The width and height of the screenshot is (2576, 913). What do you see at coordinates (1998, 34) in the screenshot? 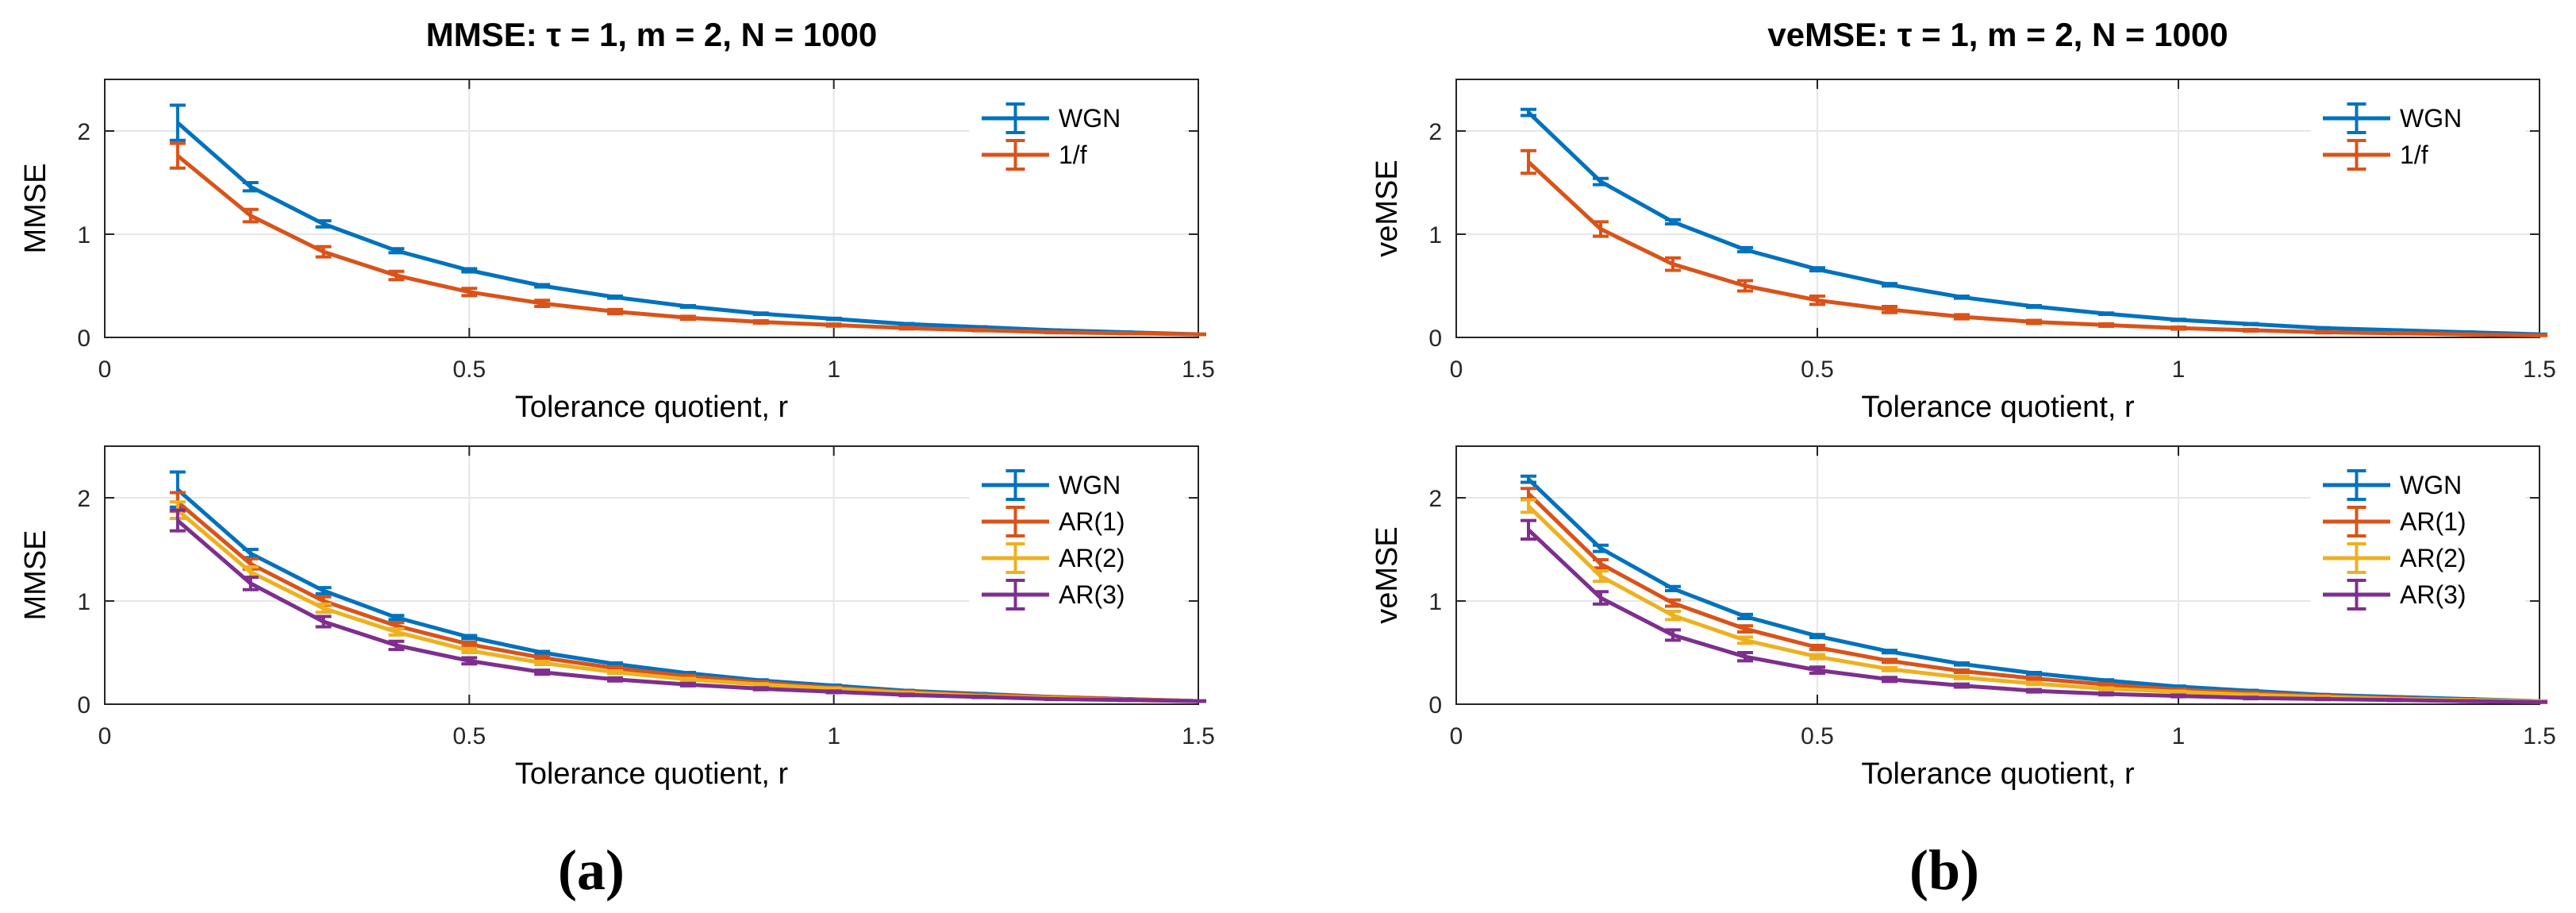
I see `chart-title: veMSE: τ = 1, m = 2, N = 1000` at bounding box center [1998, 34].